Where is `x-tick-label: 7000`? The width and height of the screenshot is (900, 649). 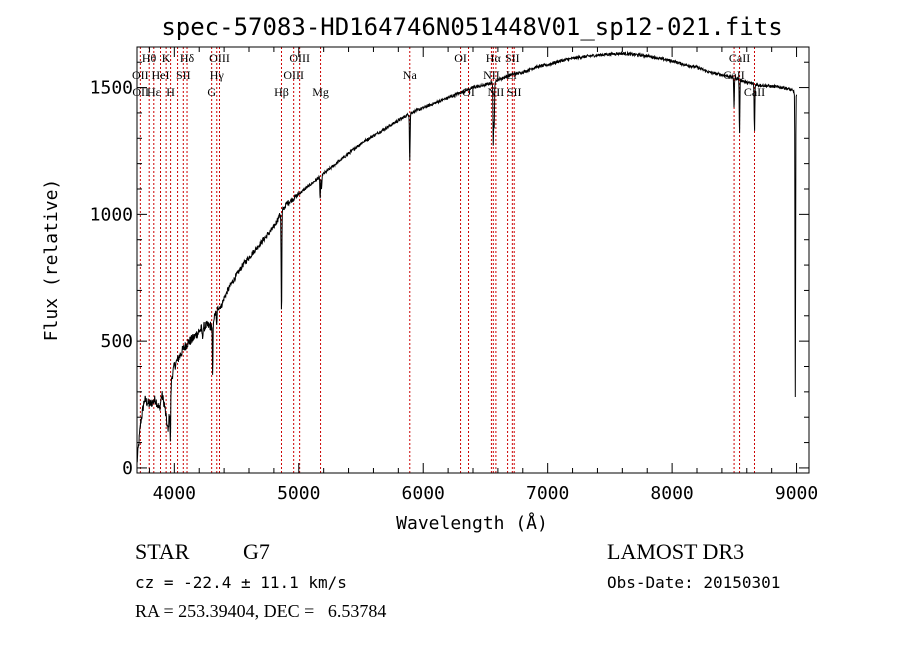 x-tick-label: 7000 is located at coordinates (547, 493).